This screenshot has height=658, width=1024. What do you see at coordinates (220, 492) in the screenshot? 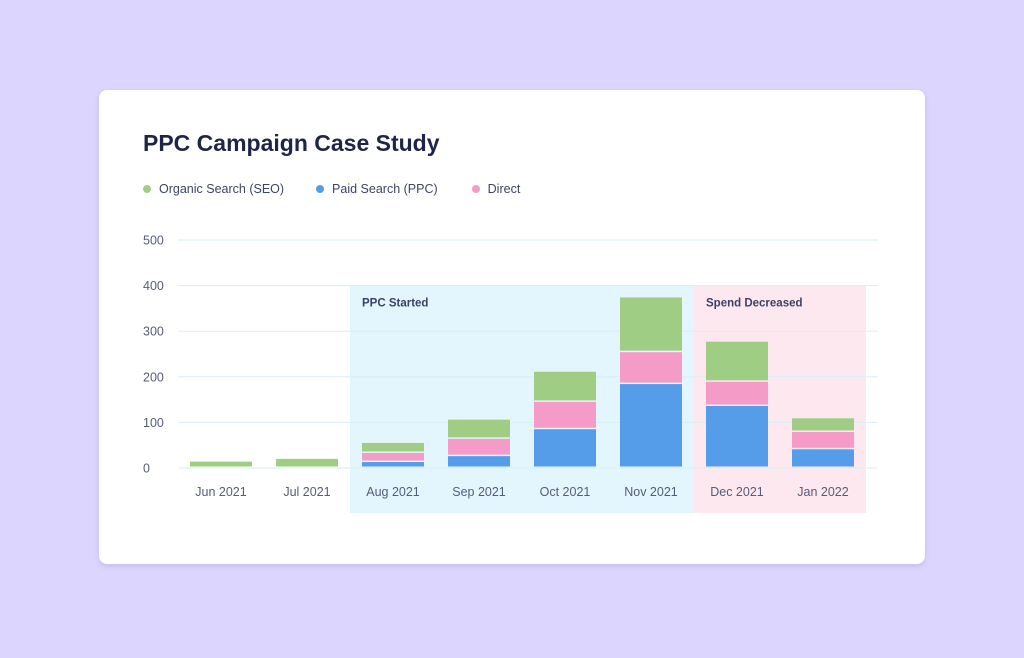
I see `x-tick-label-0: Jun 2021` at bounding box center [220, 492].